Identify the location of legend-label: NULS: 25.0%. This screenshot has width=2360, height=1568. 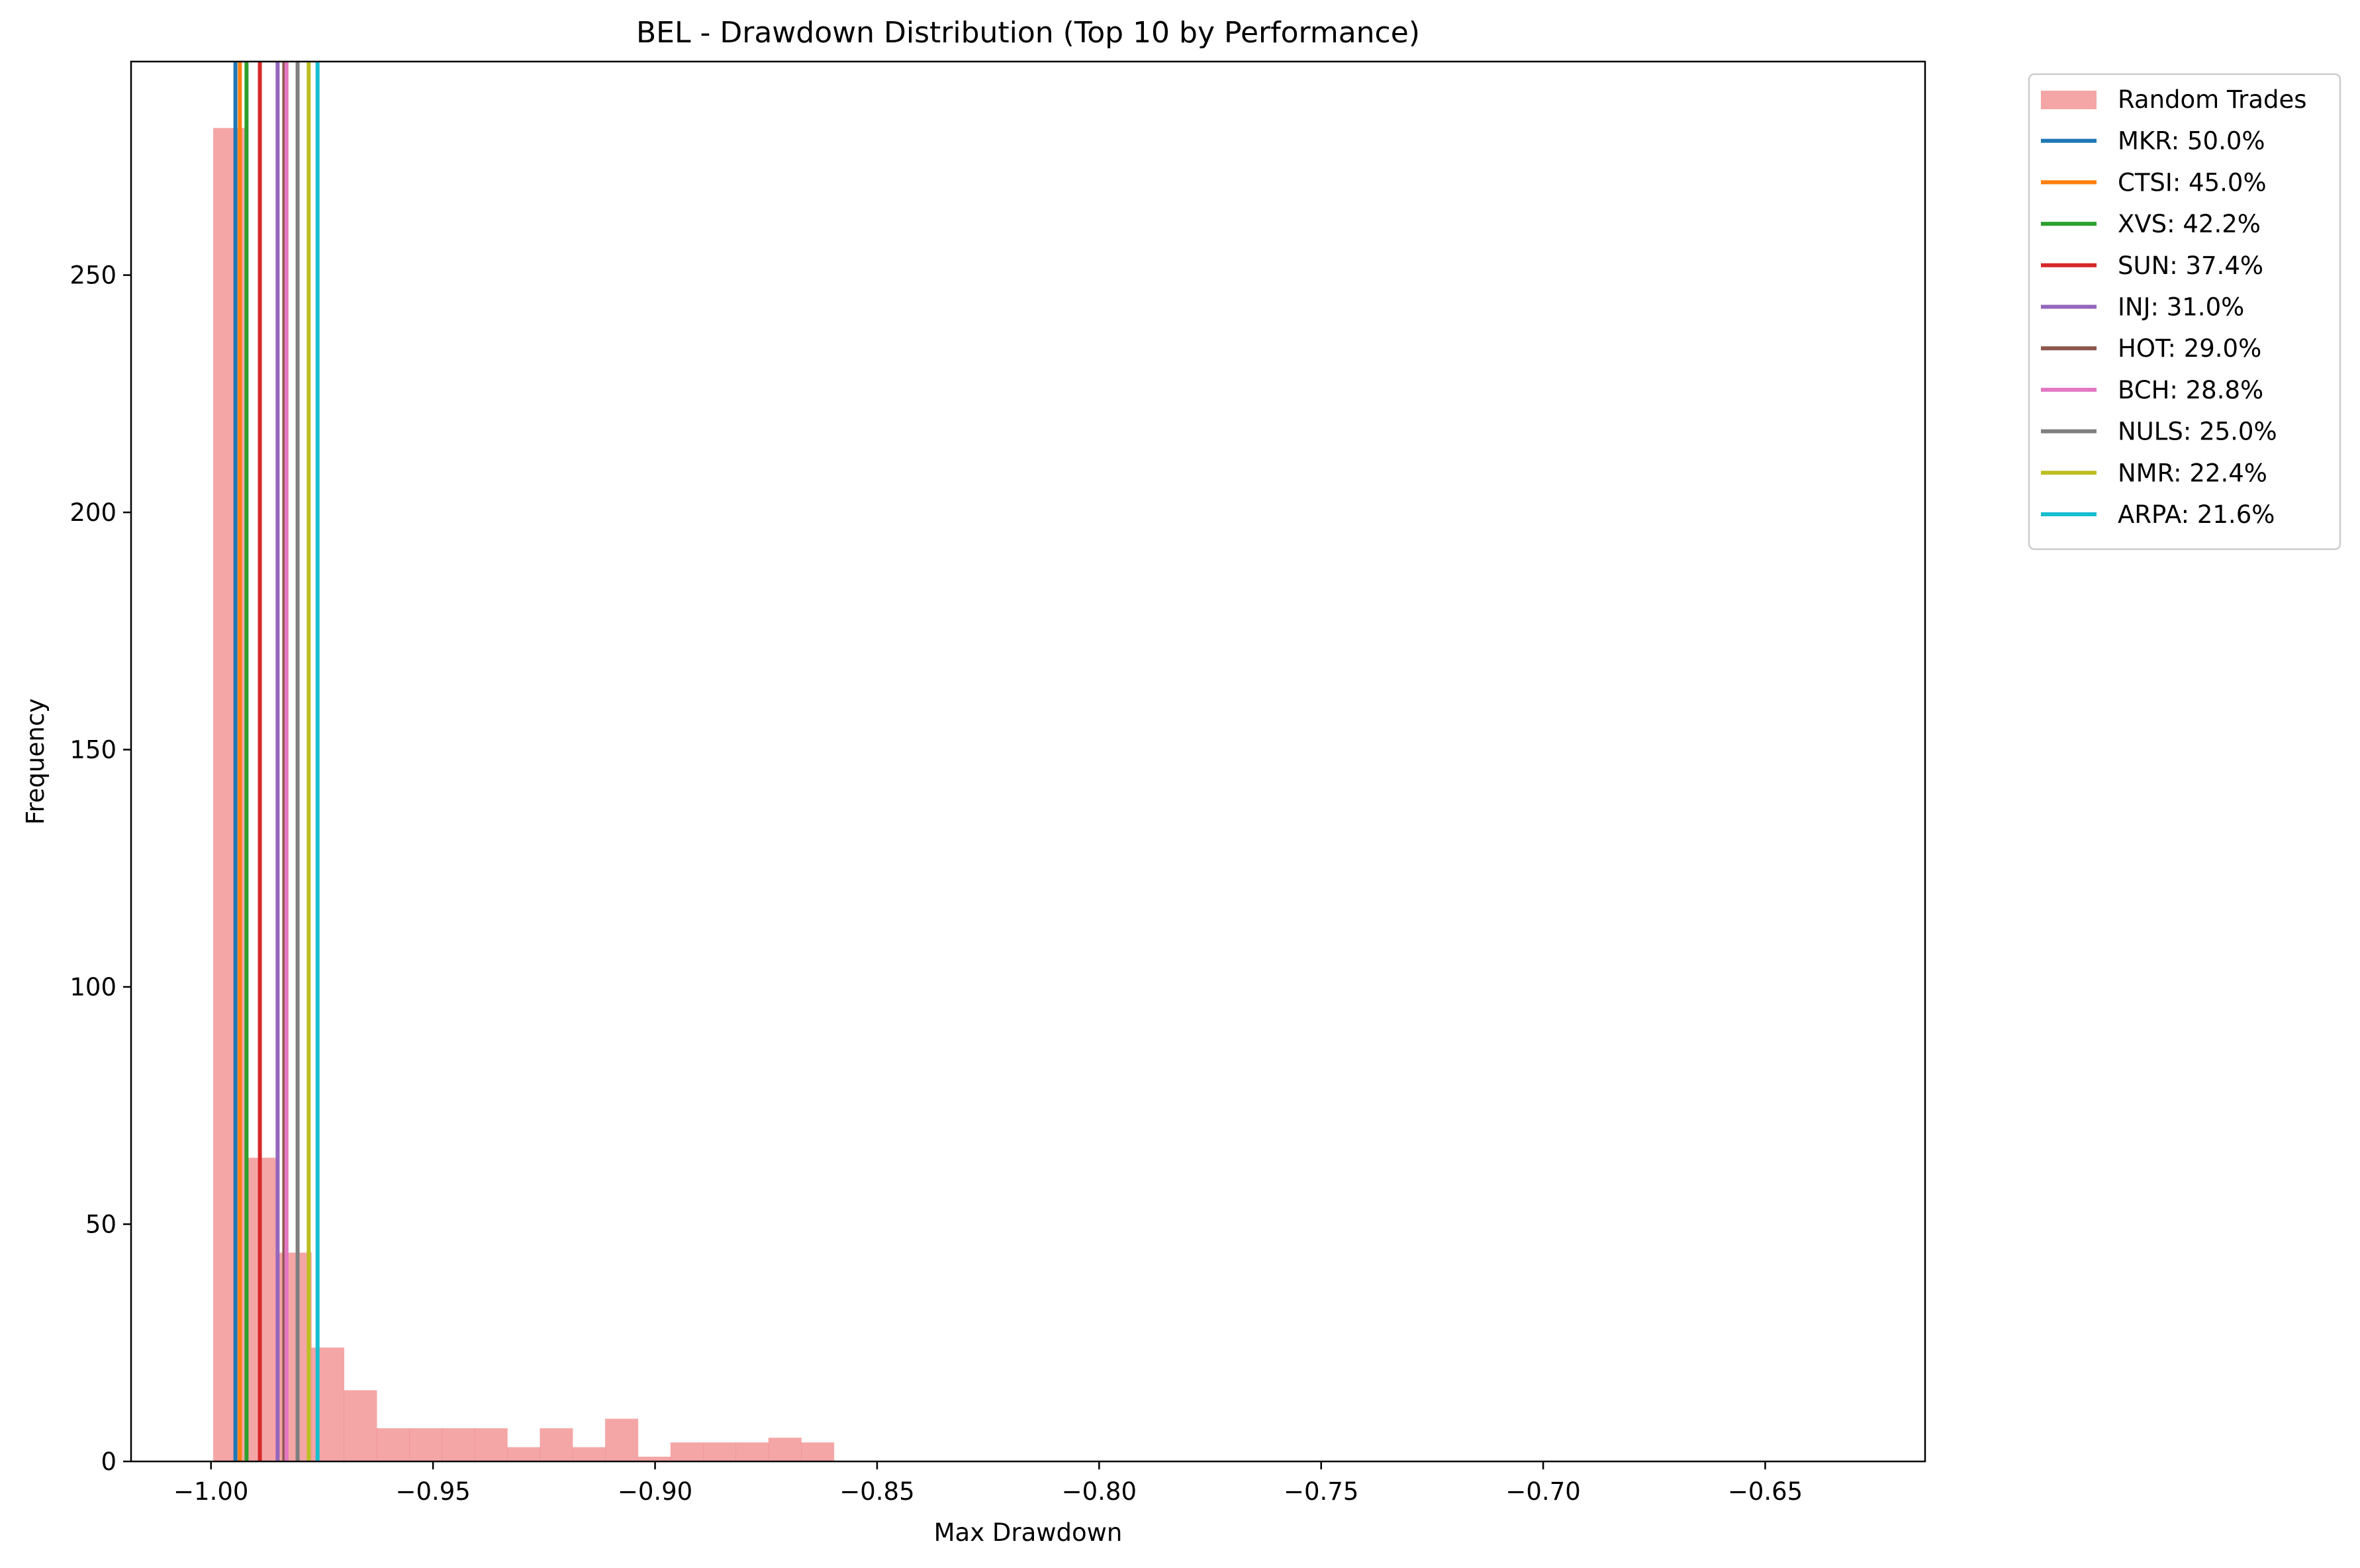
(2197, 432).